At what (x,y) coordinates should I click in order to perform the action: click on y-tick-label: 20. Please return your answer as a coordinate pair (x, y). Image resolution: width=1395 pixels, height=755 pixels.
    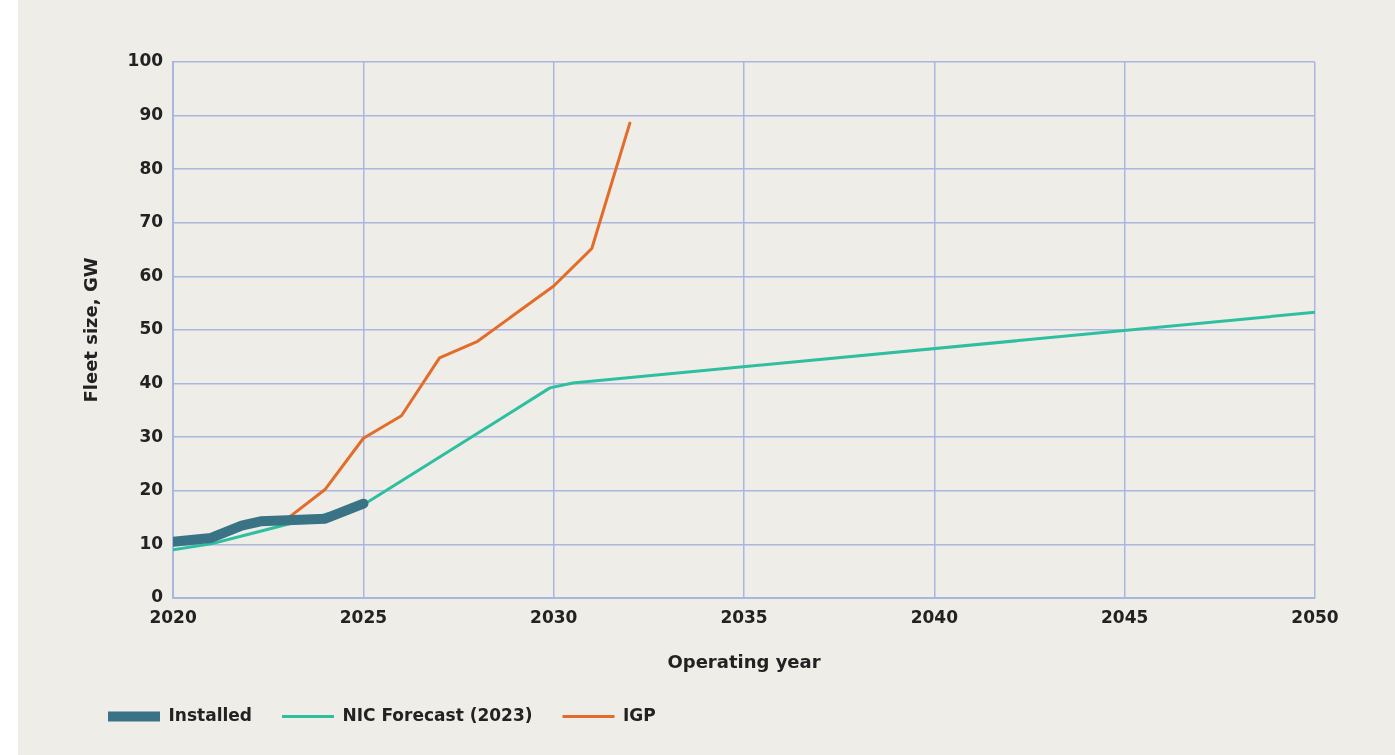
    Looking at the image, I should click on (151, 489).